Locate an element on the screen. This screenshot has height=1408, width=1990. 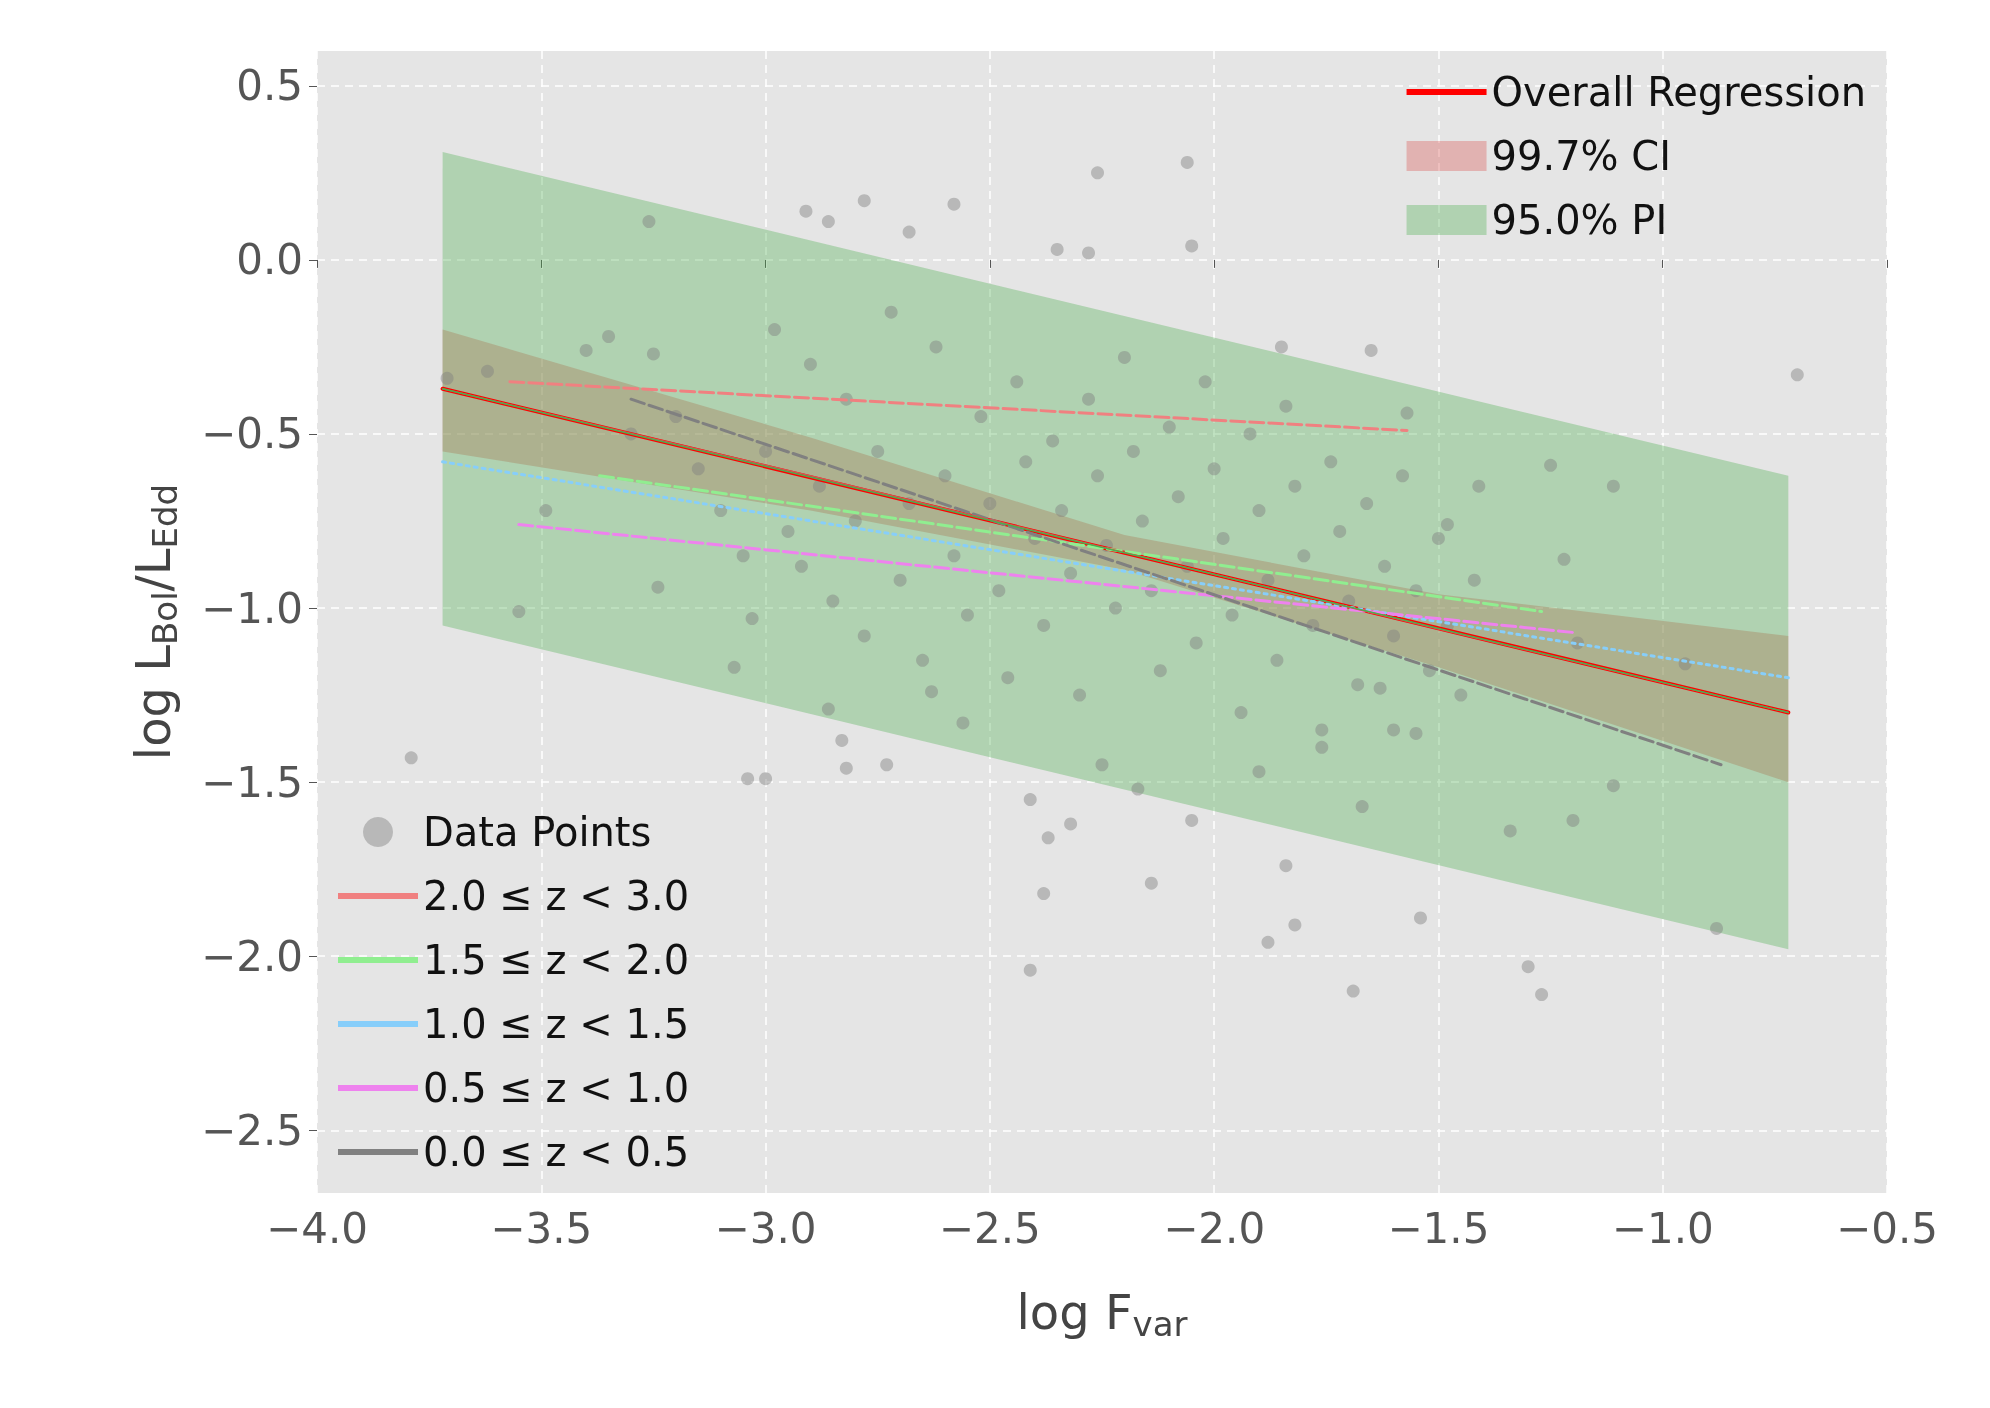
y-tick-label: −1.0 is located at coordinates (252, 608).